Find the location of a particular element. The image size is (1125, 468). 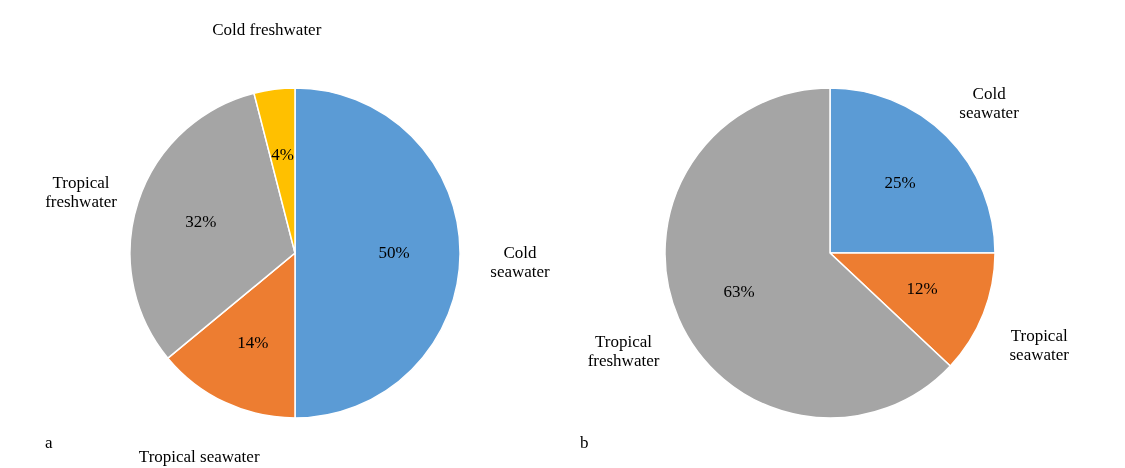

data-label: 50% is located at coordinates (394, 252).